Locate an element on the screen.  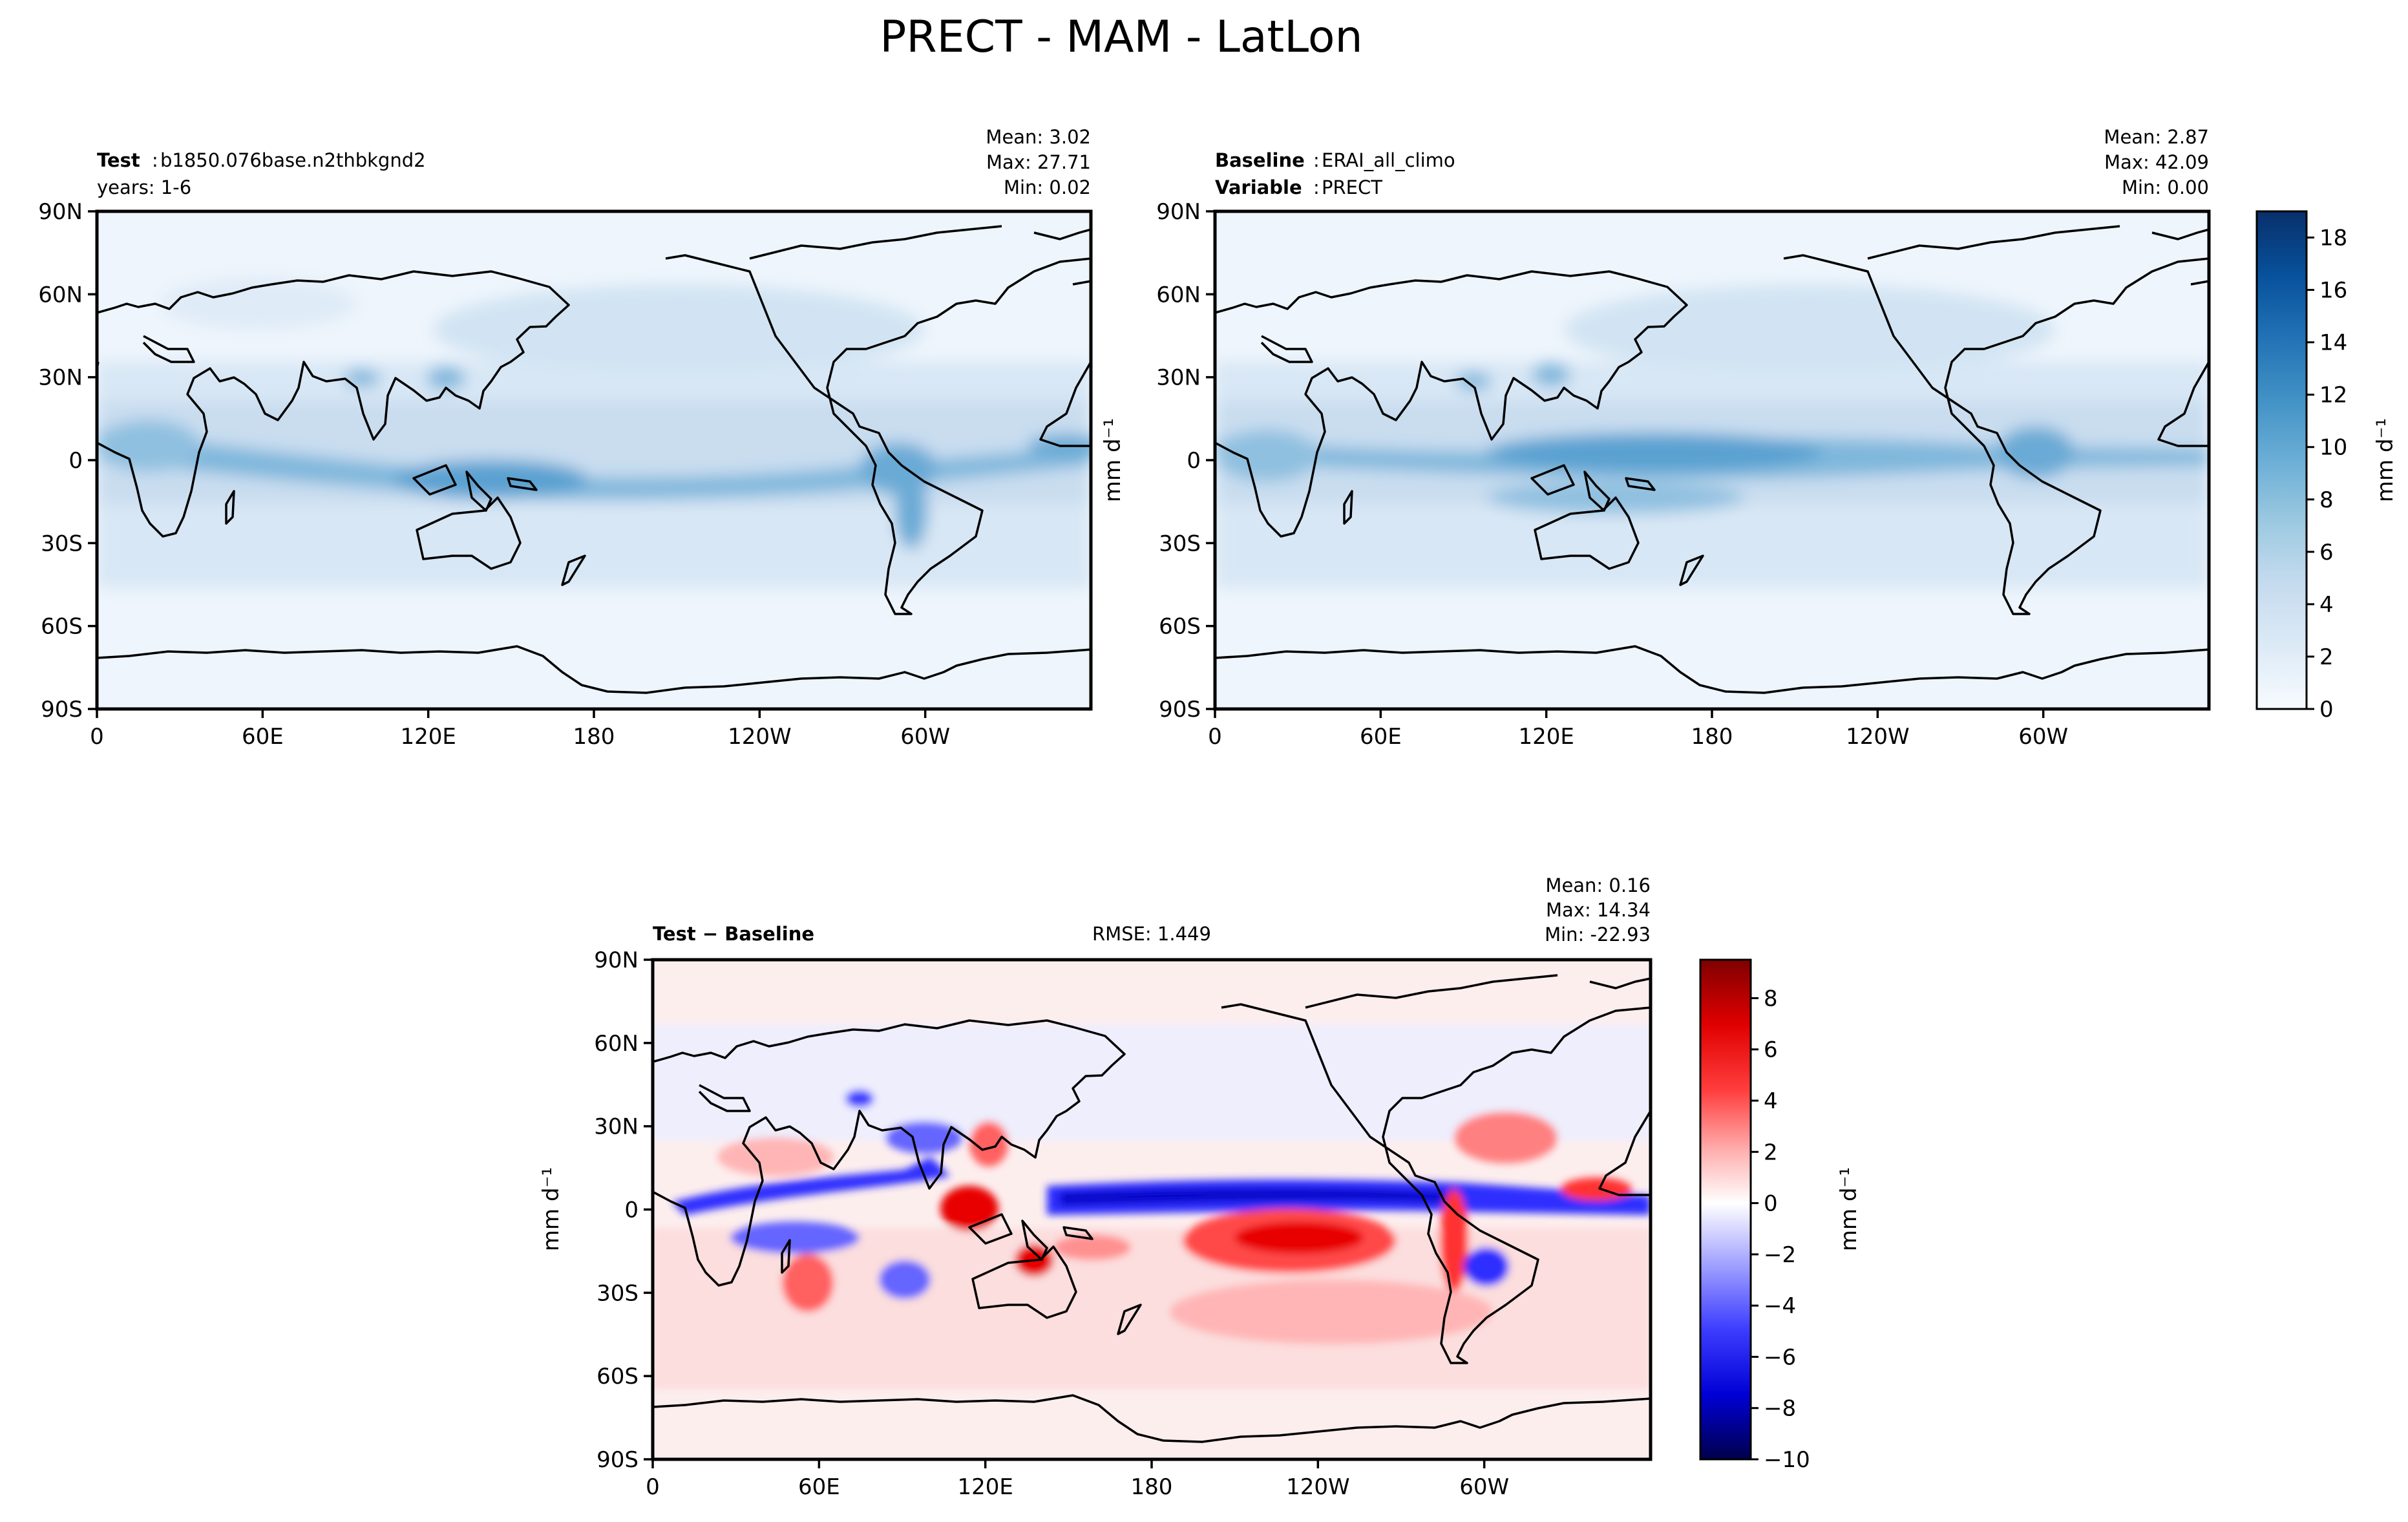
colorbar-tick-label: 10 is located at coordinates (2333, 448).